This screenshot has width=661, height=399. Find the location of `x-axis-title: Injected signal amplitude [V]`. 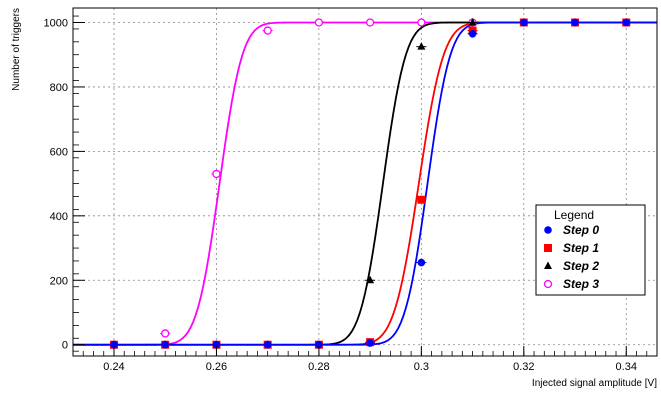

x-axis-title: Injected signal amplitude [V] is located at coordinates (594, 383).